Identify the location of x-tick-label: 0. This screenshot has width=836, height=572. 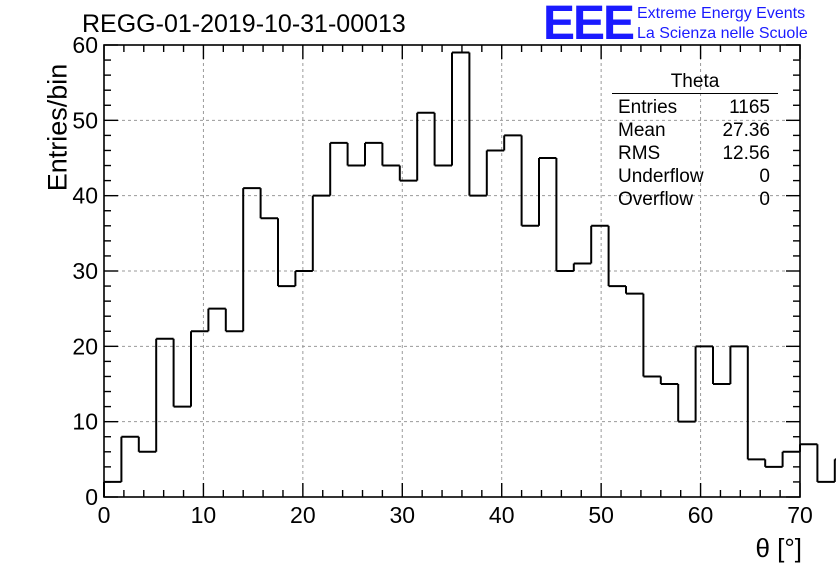
(104, 515).